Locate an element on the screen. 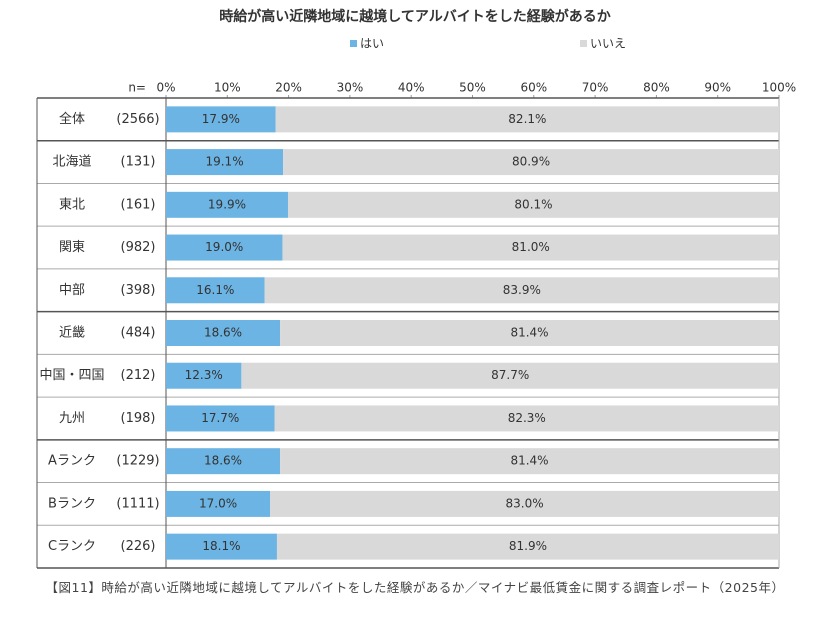 The width and height of the screenshot is (831, 622). x-tick-label: 10% is located at coordinates (227, 88).